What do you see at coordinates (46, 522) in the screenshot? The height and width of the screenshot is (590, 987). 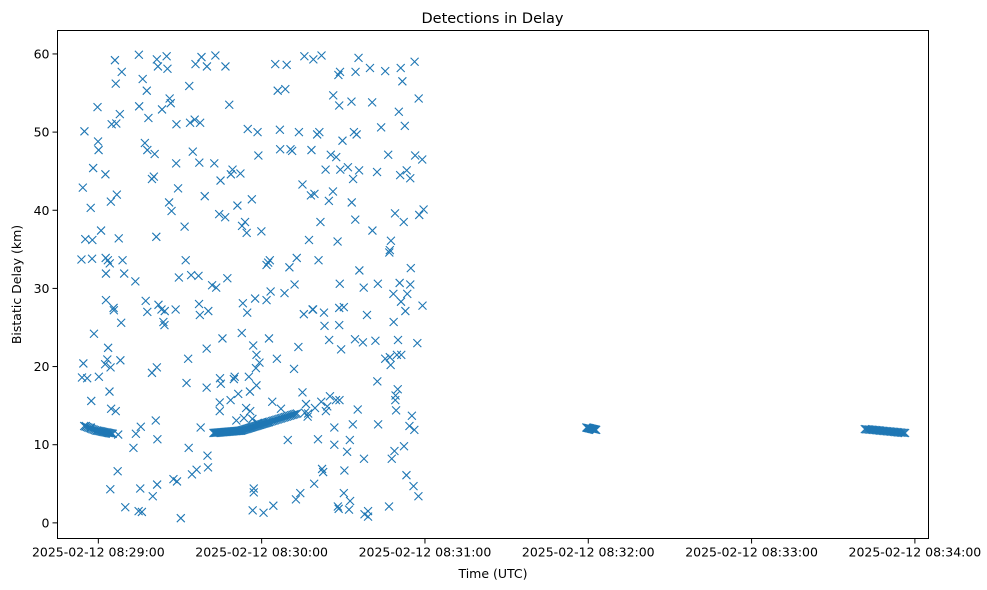 I see `y-tick-label: 0` at bounding box center [46, 522].